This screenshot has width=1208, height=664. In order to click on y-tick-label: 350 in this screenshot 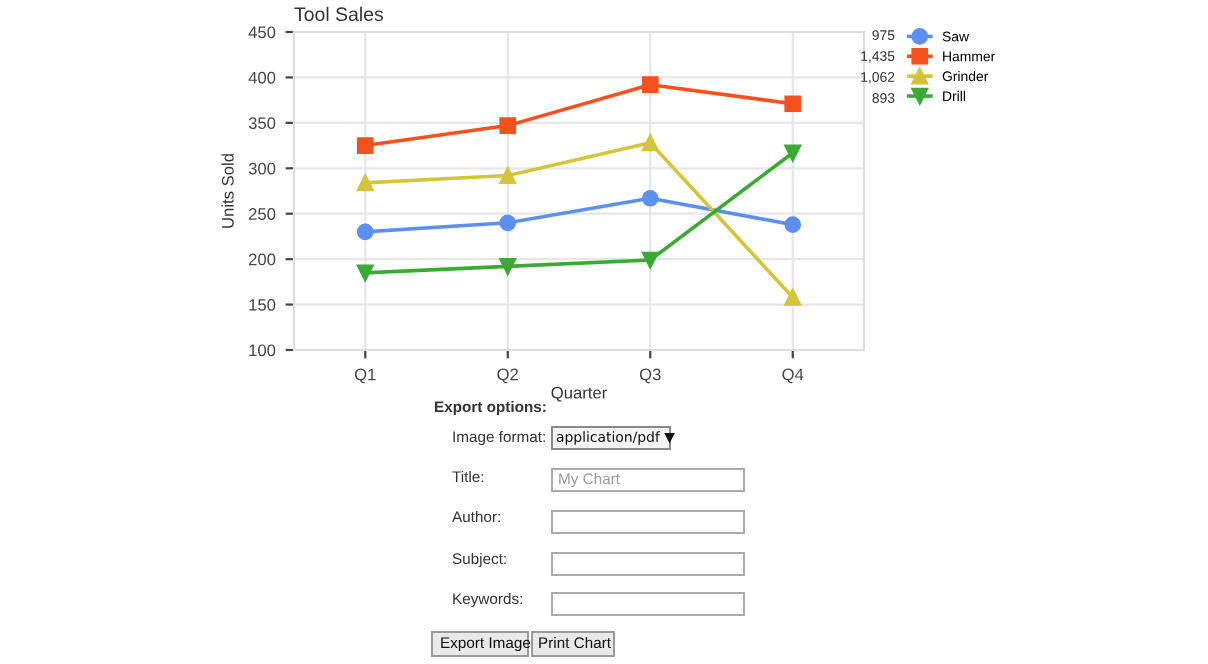, I will do `click(262, 123)`.